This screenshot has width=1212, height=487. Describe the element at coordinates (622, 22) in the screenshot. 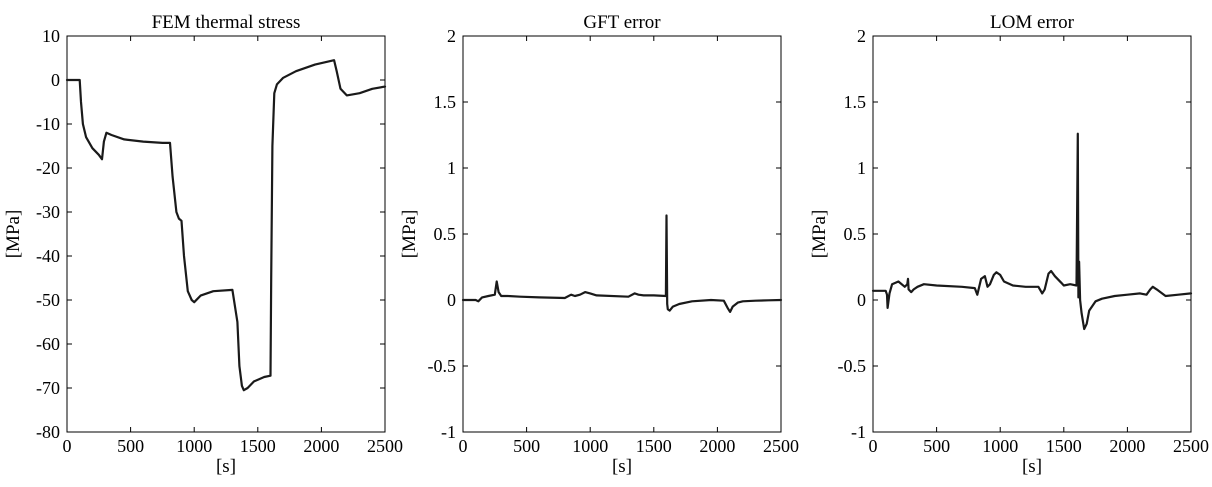

I see `chart-title: GFT error` at that location.